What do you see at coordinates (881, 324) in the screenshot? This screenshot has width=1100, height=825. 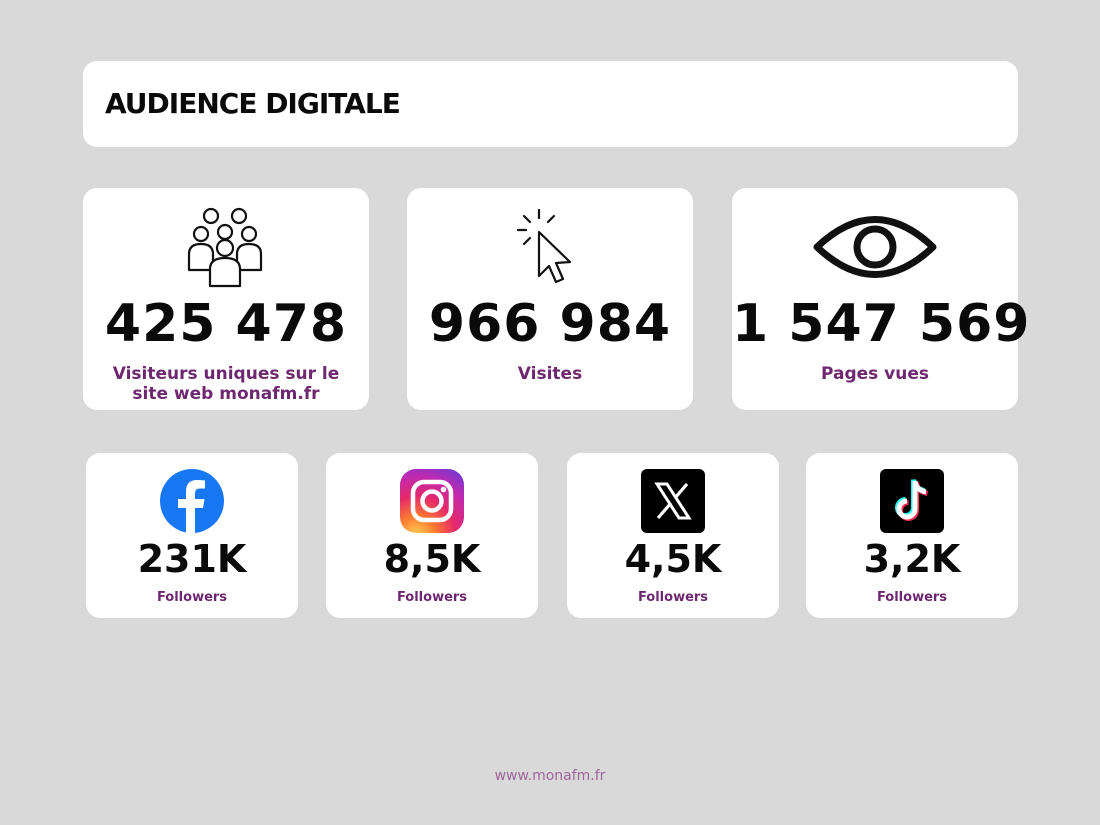 I see `pageviews-value: 1 547 569` at bounding box center [881, 324].